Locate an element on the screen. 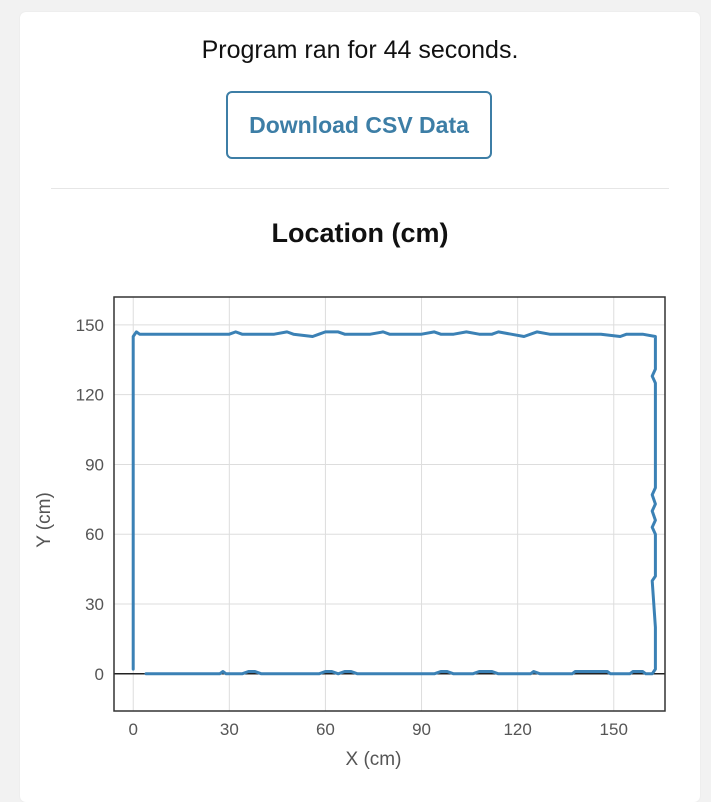  y-tick-label: 30 is located at coordinates (94, 604).